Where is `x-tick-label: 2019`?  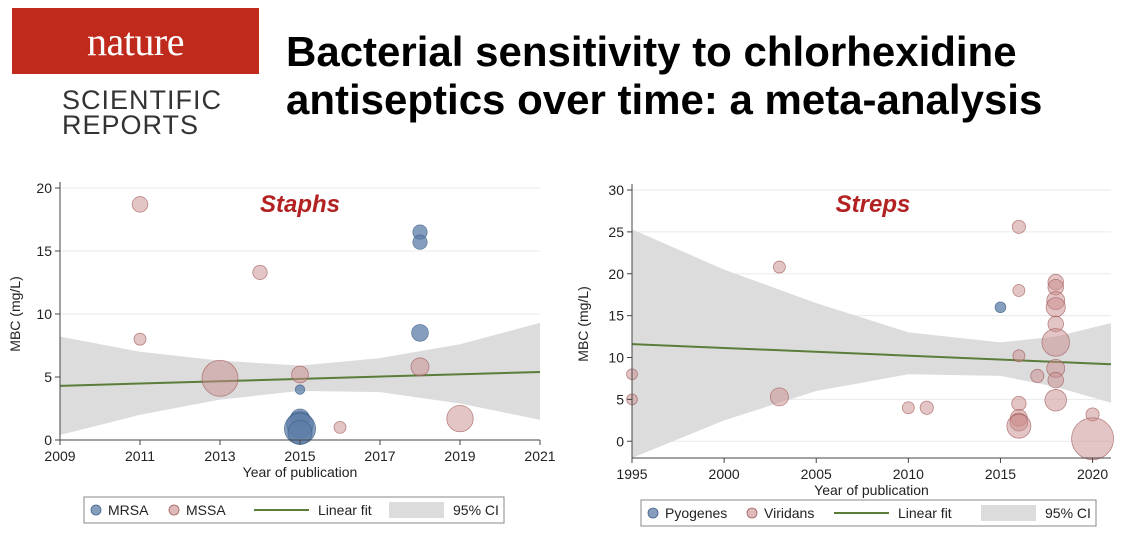 x-tick-label: 2019 is located at coordinates (459, 456).